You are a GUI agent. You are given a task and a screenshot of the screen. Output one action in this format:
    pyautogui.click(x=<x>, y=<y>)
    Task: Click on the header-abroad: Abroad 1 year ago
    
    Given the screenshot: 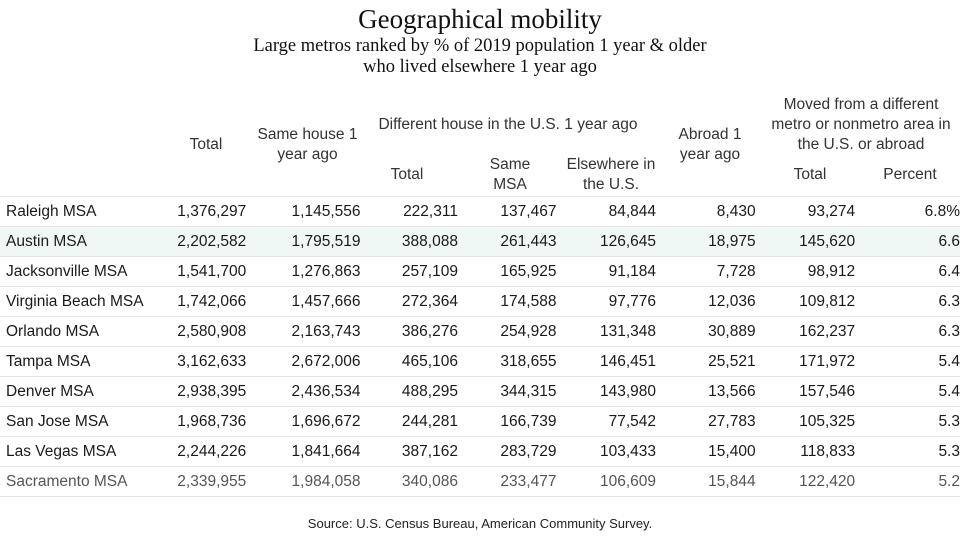 What is the action you would take?
    pyautogui.click(x=710, y=144)
    